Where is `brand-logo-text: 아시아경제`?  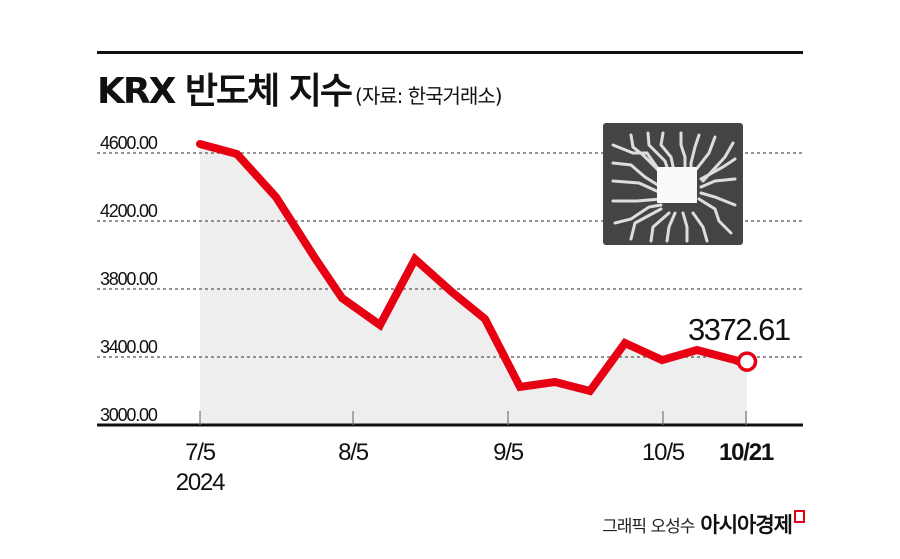
brand-logo-text: 아시아경제 is located at coordinates (746, 525).